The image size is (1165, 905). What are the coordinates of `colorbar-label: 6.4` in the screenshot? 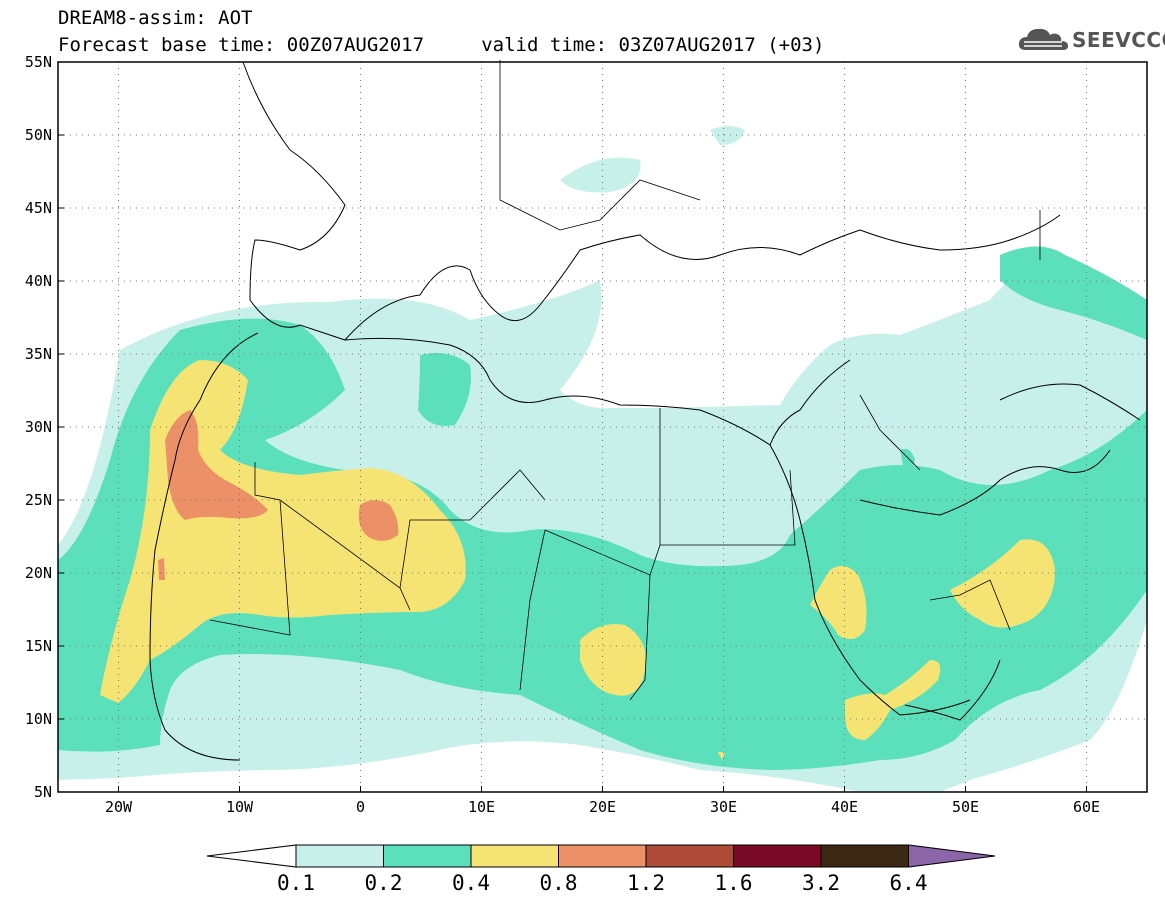 It's located at (909, 883).